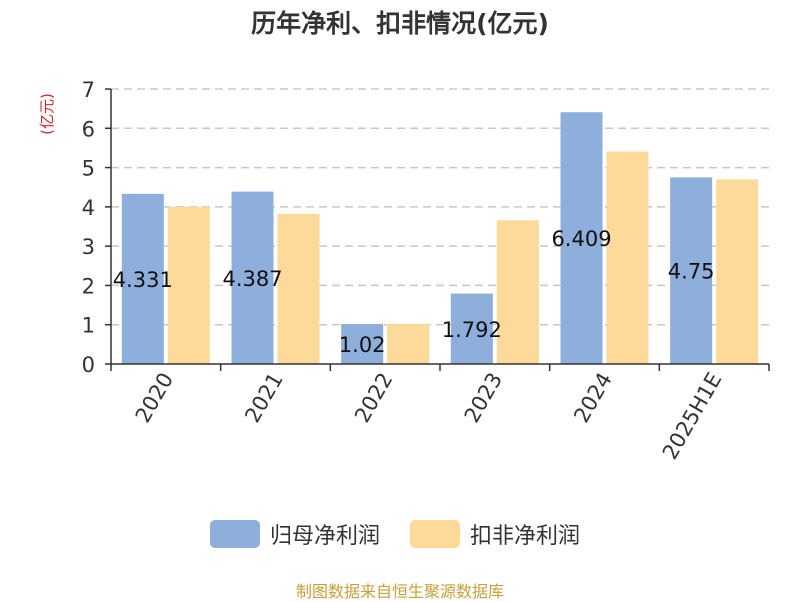  I want to click on bar-net-profit-2021, so click(252, 277).